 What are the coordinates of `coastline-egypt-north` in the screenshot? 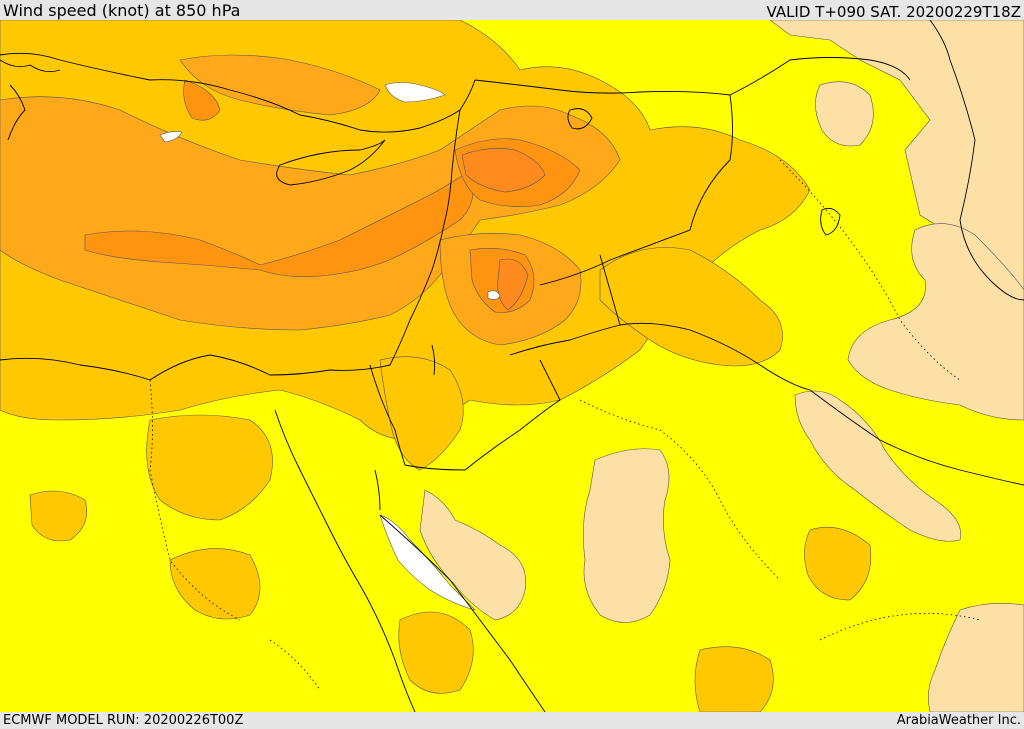 It's located at (195, 367).